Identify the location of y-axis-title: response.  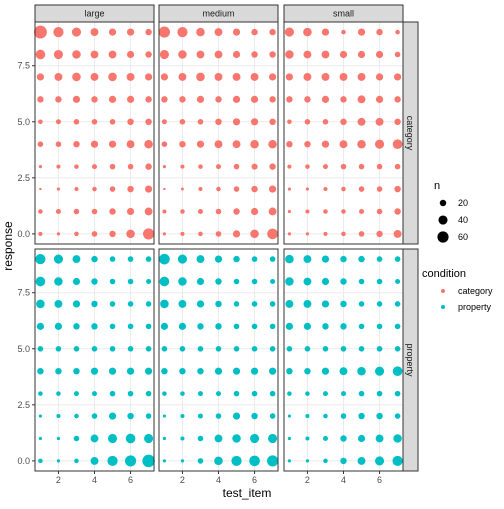
(8, 246).